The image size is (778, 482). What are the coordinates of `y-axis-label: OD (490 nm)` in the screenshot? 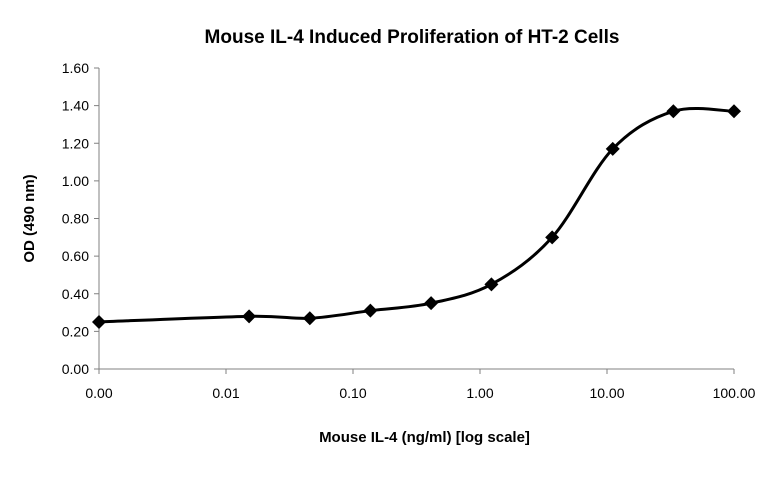 It's located at (29, 218).